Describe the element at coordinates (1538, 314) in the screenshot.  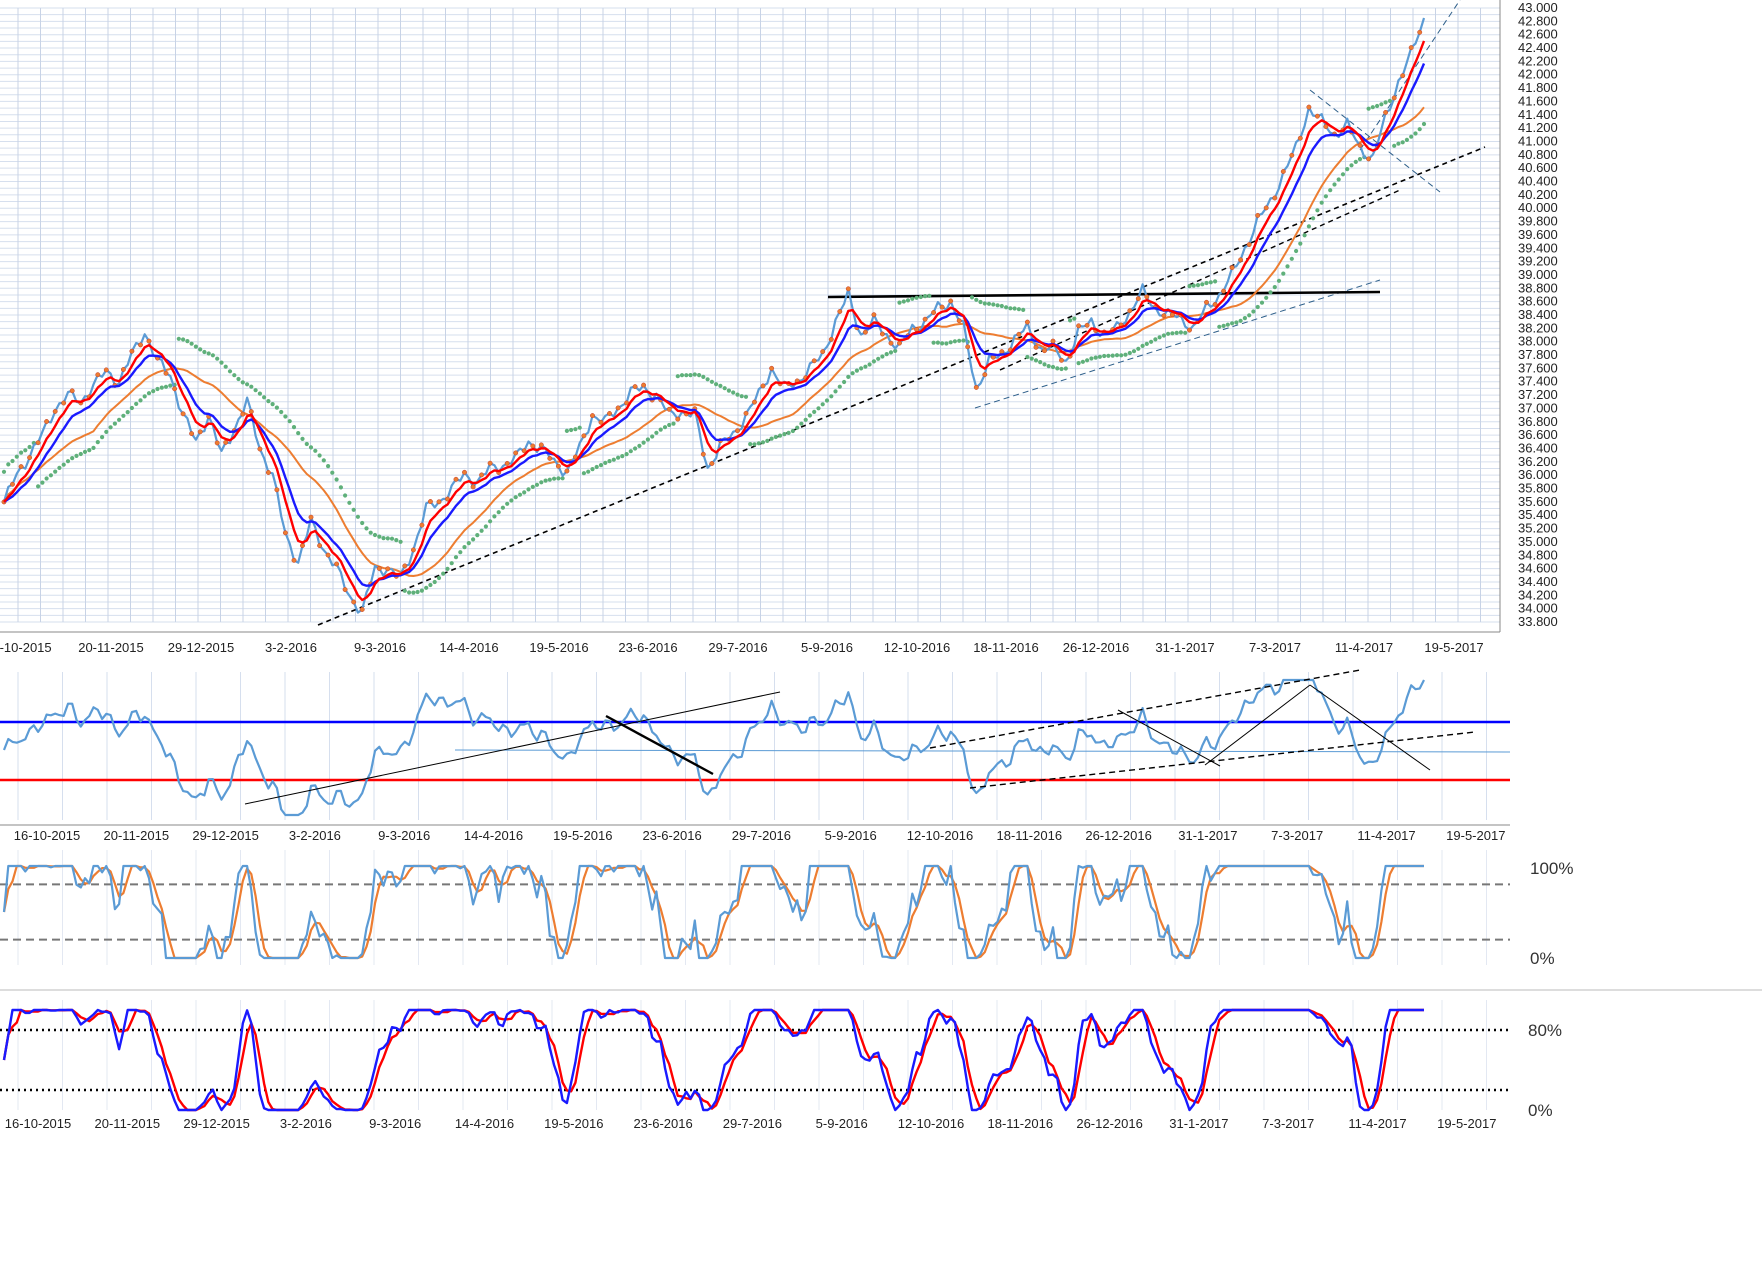
I see `y-tick-label: 38.400` at that location.